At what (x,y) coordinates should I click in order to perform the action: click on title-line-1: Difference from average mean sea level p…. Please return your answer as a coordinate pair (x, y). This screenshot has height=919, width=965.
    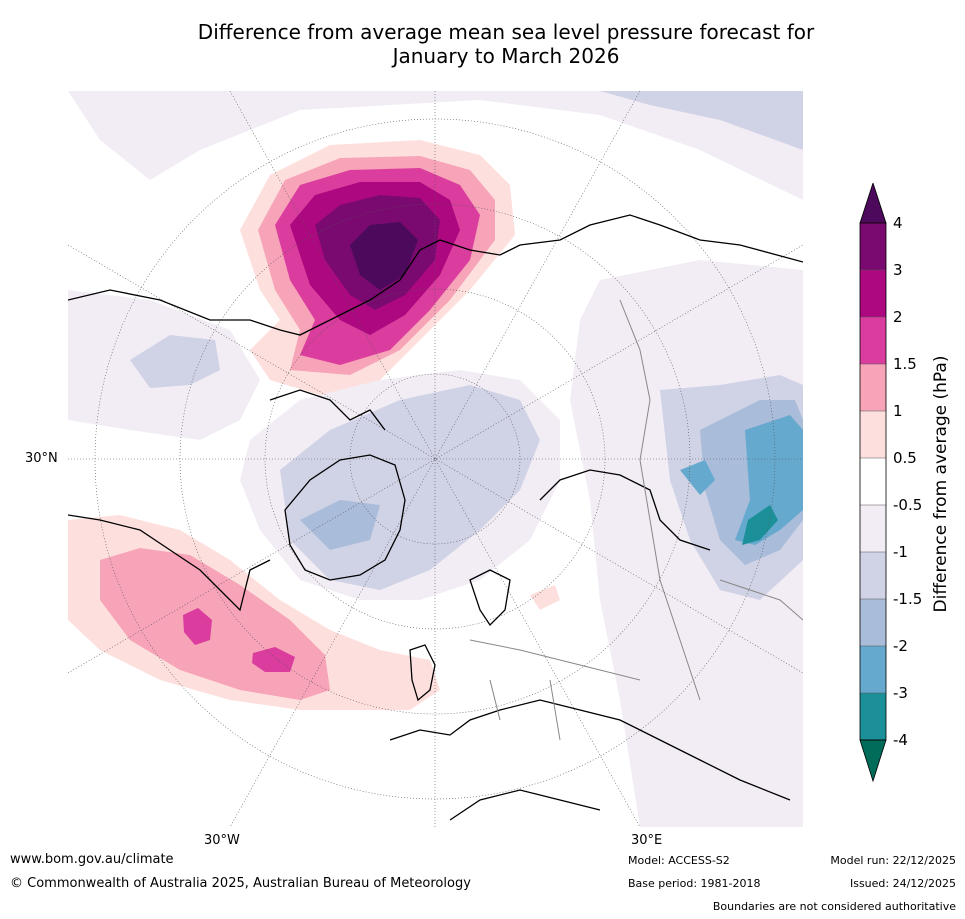
    Looking at the image, I should click on (506, 32).